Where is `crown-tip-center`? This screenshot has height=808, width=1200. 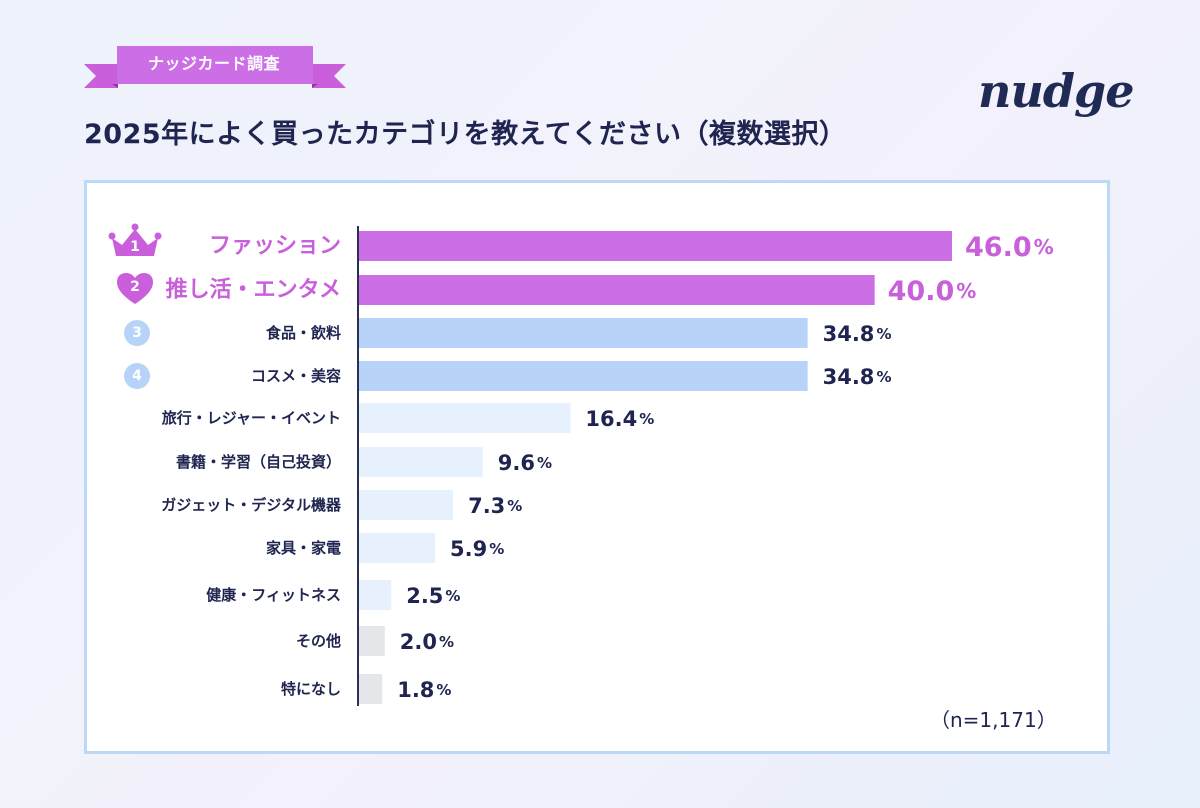
crown-tip-center is located at coordinates (135, 227).